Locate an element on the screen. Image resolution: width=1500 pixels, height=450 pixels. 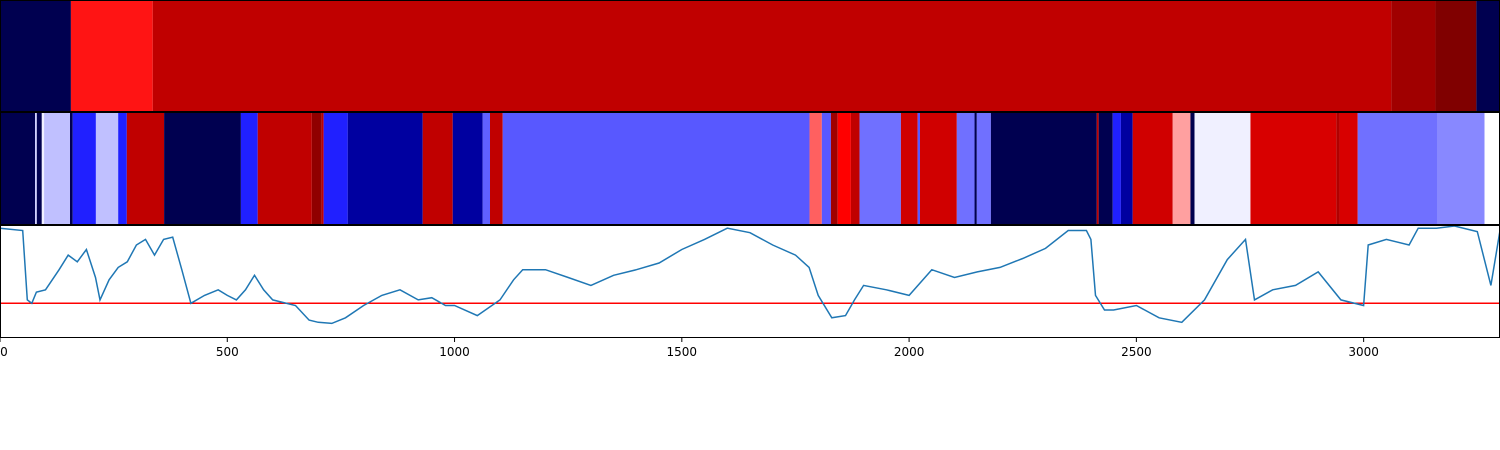
x-tick-label: 2000 is located at coordinates (909, 352).